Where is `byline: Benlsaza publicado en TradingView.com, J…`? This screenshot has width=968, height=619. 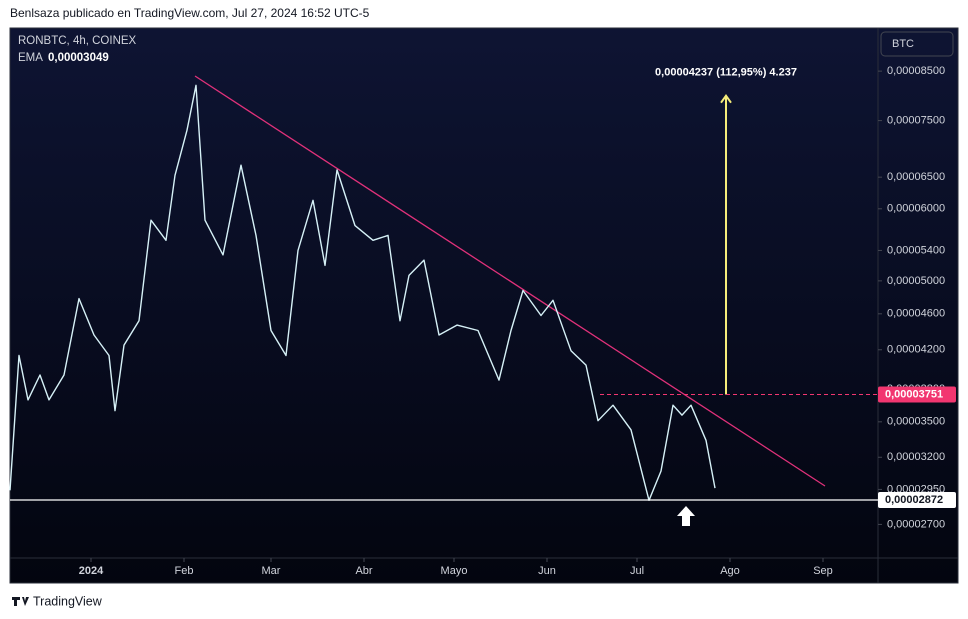 byline: Benlsaza publicado en TradingView.com, J… is located at coordinates (190, 13).